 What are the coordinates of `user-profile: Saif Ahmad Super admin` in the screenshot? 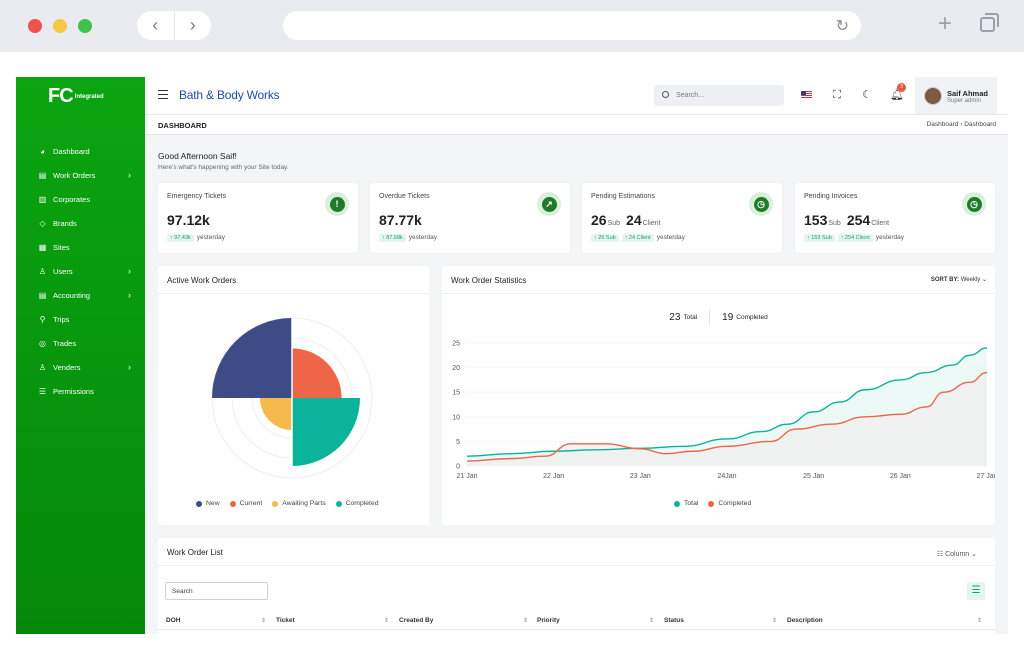 It's located at (956, 95).